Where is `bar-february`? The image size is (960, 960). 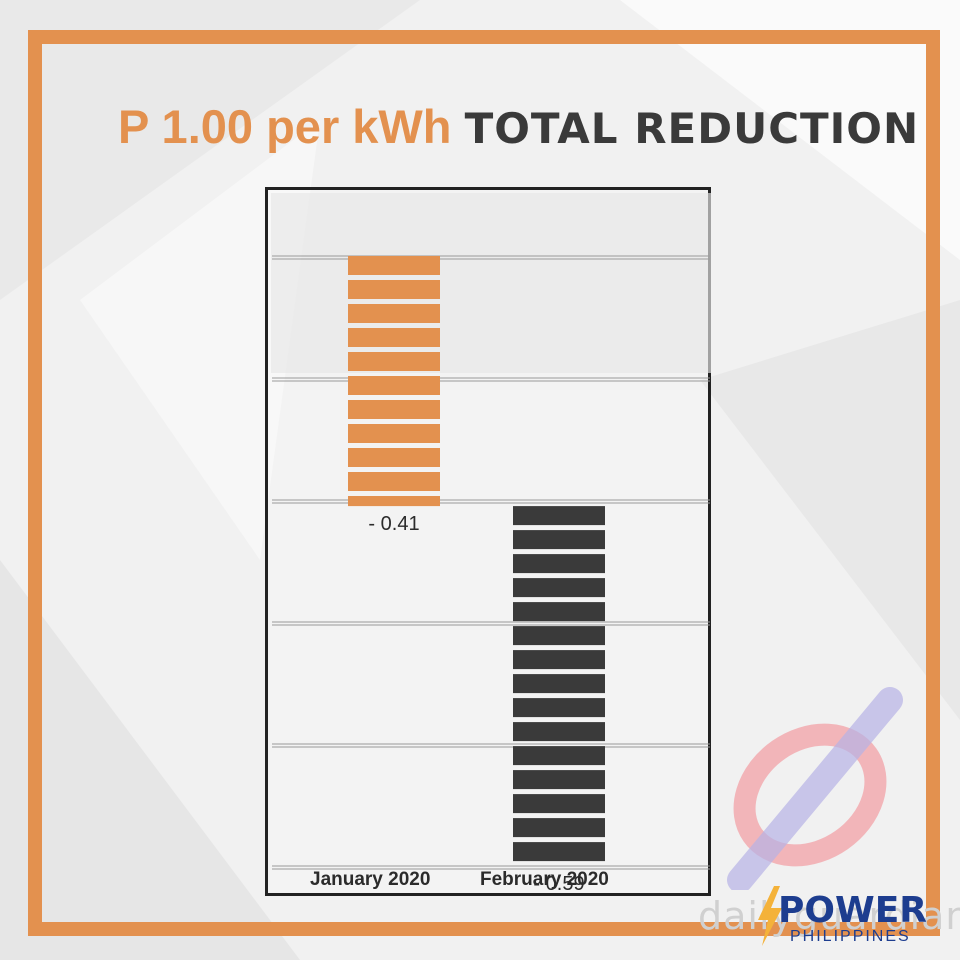
bar-february is located at coordinates (559, 684).